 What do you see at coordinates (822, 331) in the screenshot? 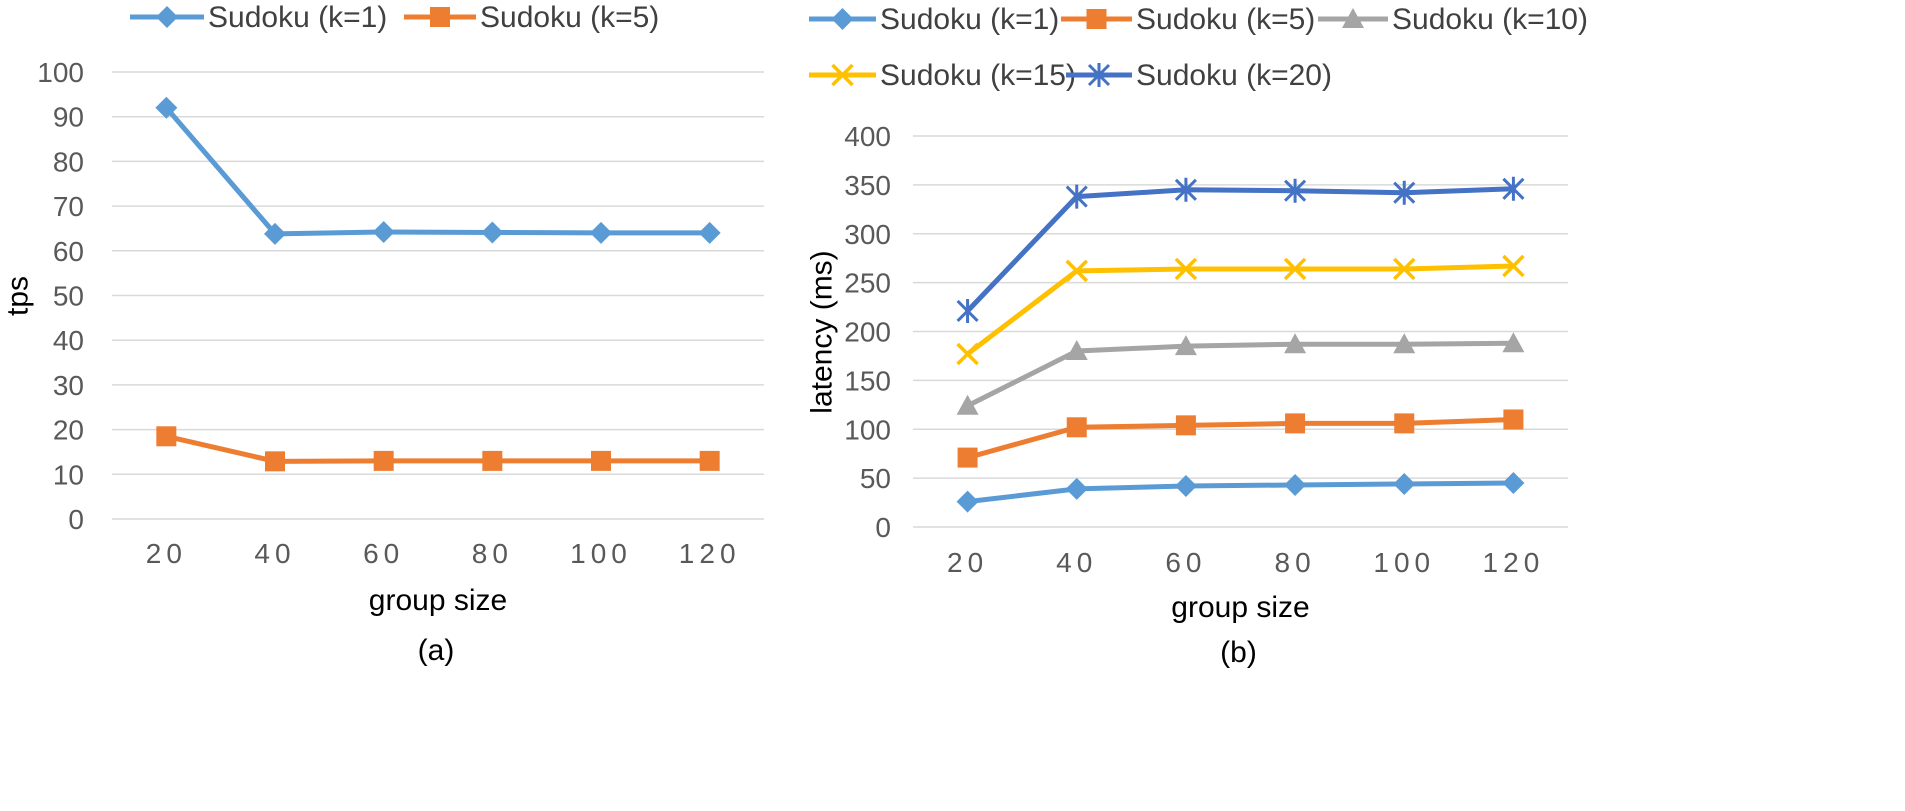
I see `y-axis-title: latency (ms)` at bounding box center [822, 331].